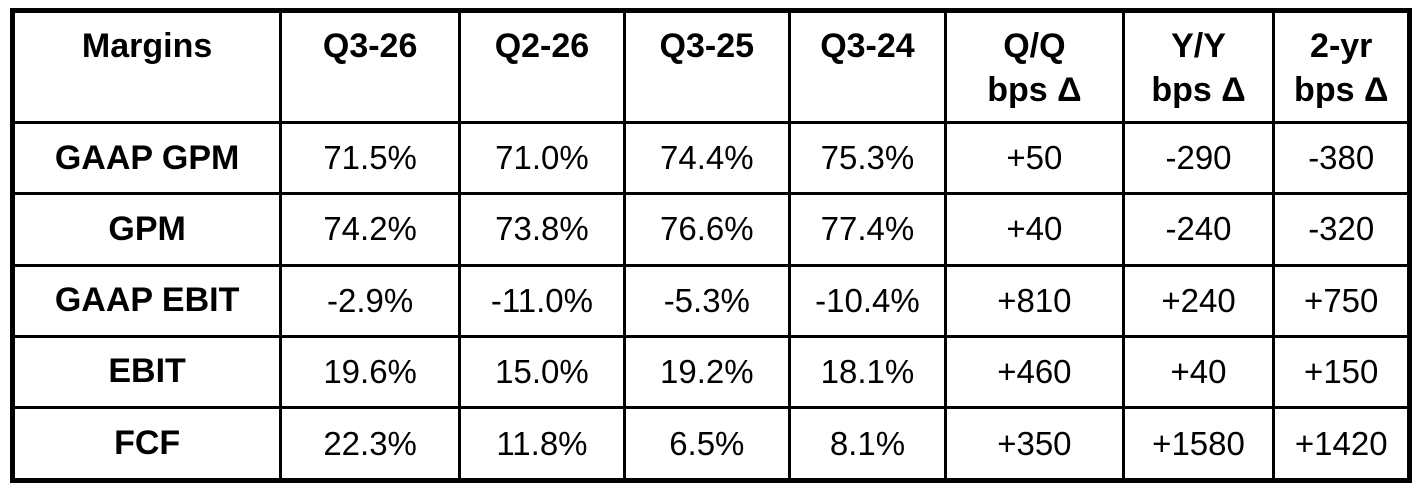 This screenshot has width=1419, height=491. Describe the element at coordinates (1341, 300) in the screenshot. I see `table-cell: +750` at that location.